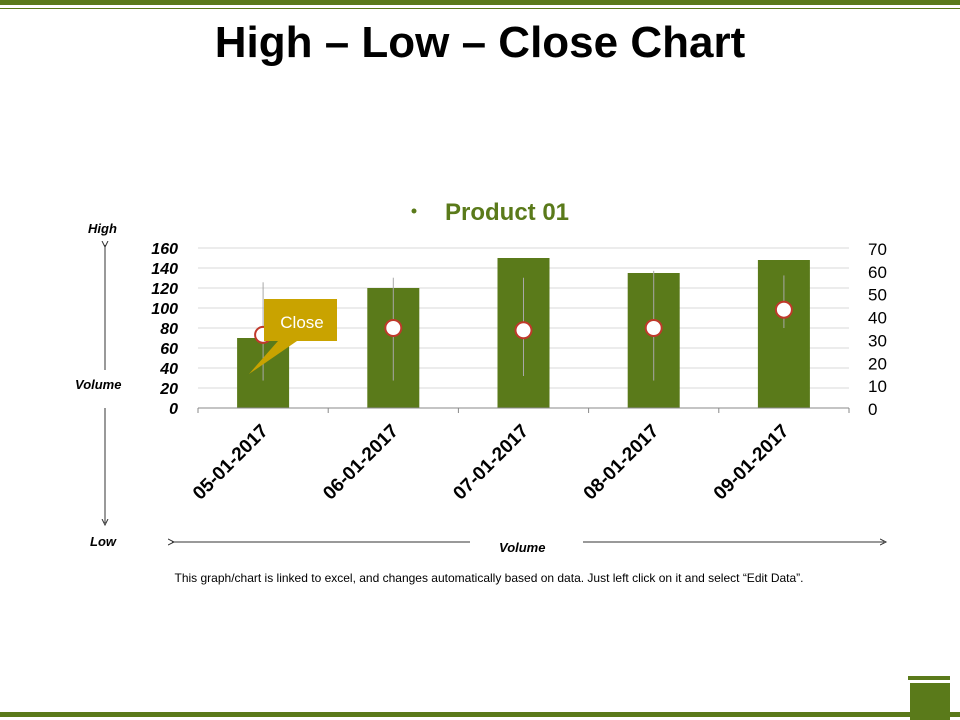  What do you see at coordinates (103, 541) in the screenshot?
I see `low-label: Low` at bounding box center [103, 541].